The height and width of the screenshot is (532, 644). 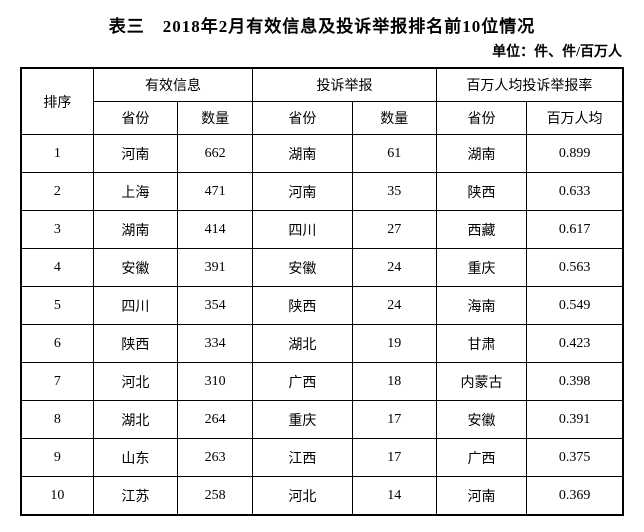 What do you see at coordinates (57, 229) in the screenshot?
I see `cell-rank: 3` at bounding box center [57, 229].